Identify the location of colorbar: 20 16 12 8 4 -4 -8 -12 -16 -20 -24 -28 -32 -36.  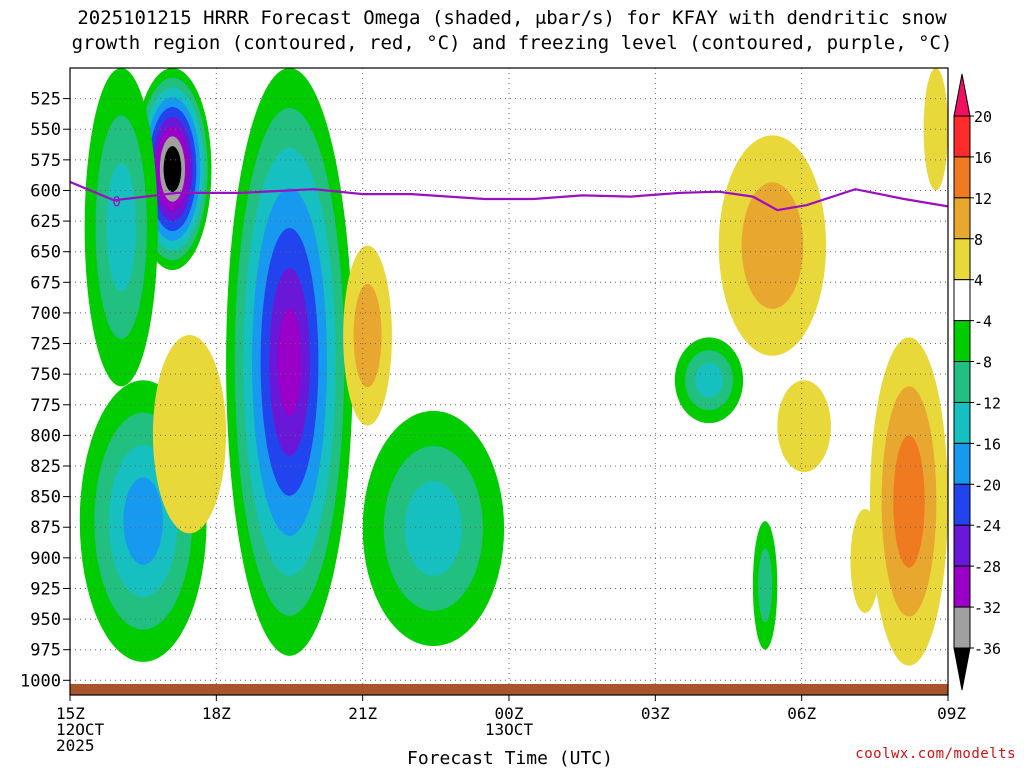
(977, 382).